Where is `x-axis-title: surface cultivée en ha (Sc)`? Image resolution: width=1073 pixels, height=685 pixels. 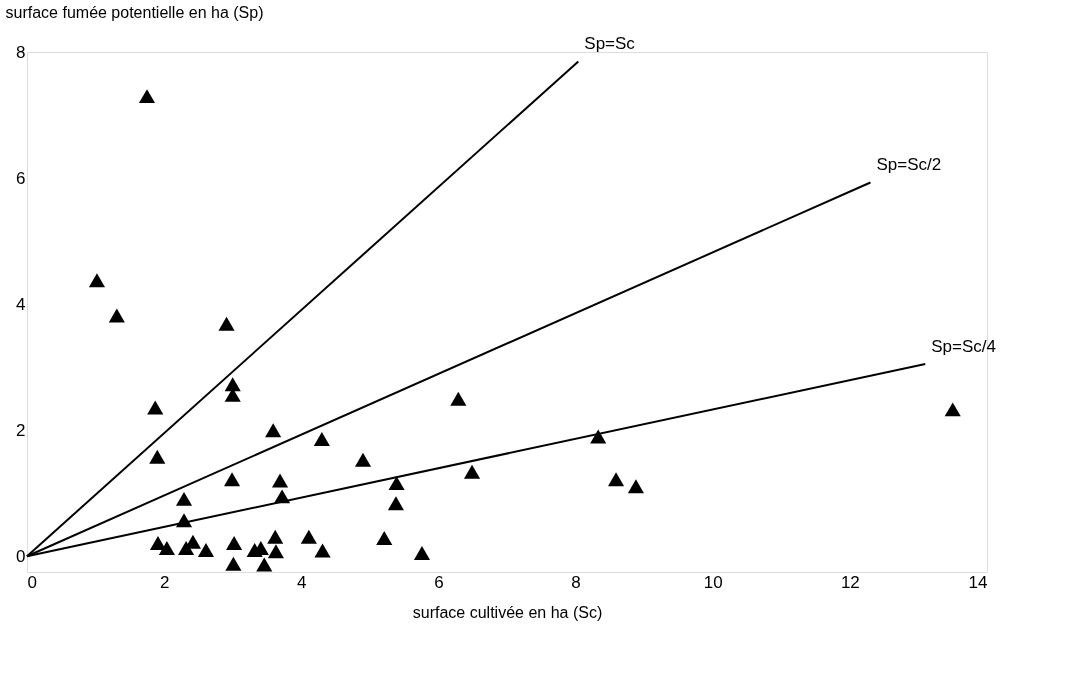
x-axis-title: surface cultivée en ha (Sc) is located at coordinates (507, 612).